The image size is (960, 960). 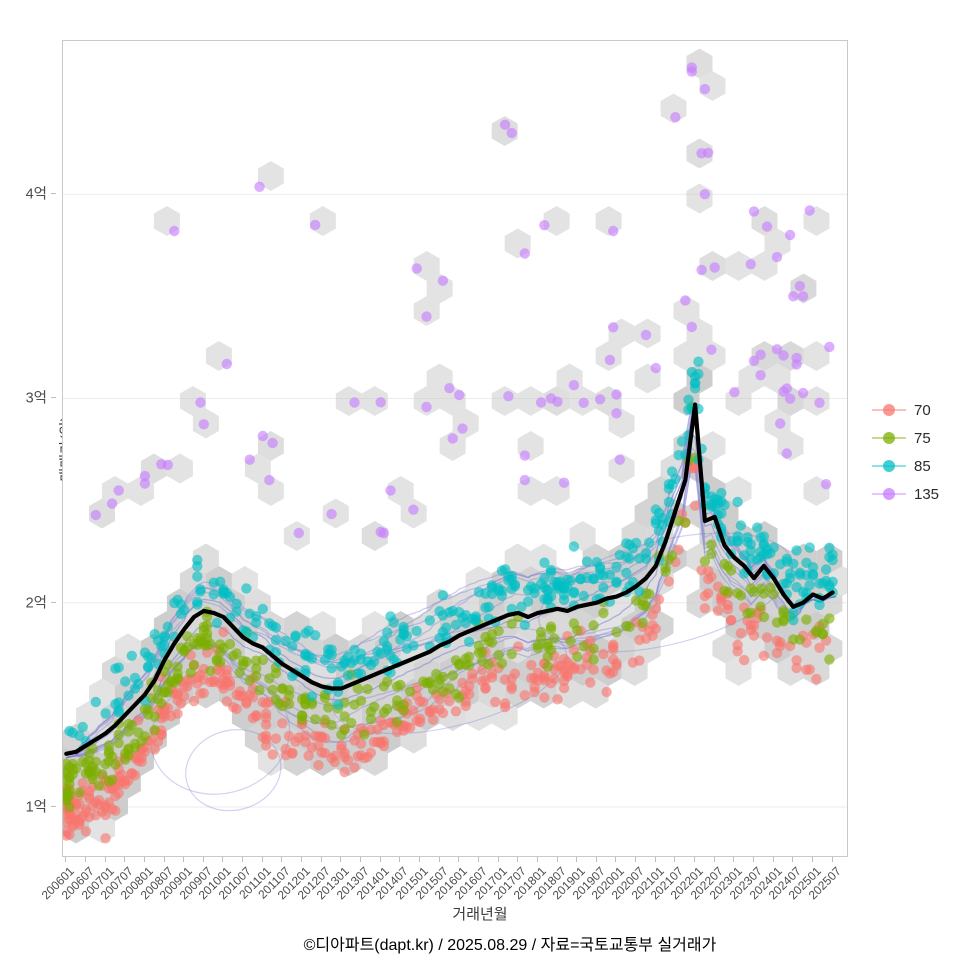 What do you see at coordinates (916, 494) in the screenshot?
I see `legend-item-135: 135` at bounding box center [916, 494].